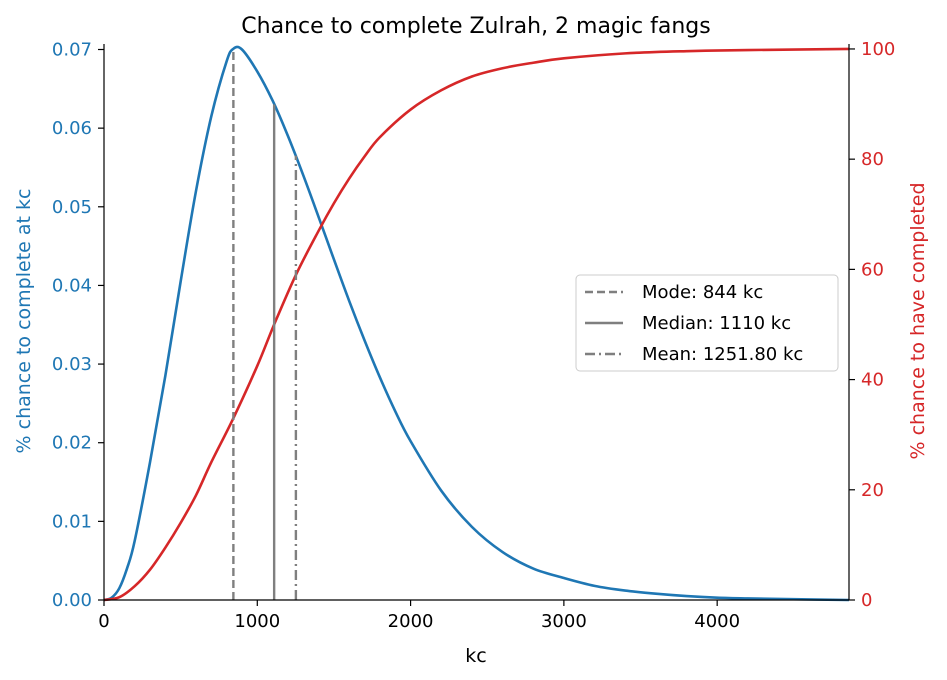  What do you see at coordinates (702, 292) in the screenshot?
I see `legend-label-0: Mode: 844 kc` at bounding box center [702, 292].